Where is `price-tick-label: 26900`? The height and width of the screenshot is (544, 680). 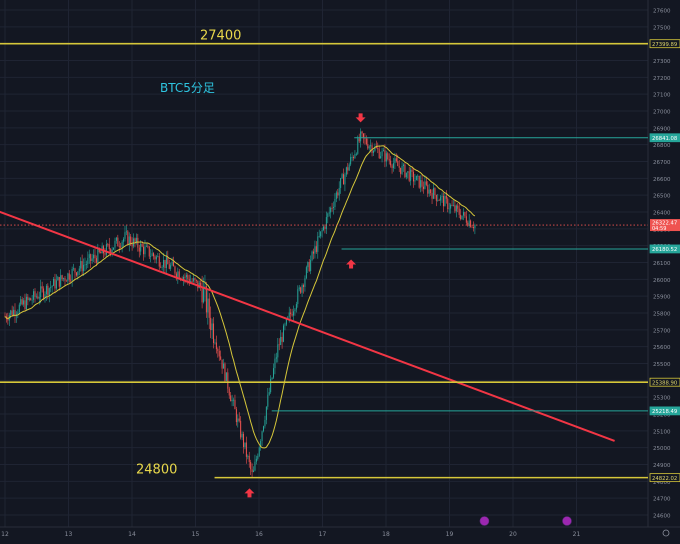 price-tick-label: 26900 is located at coordinates (662, 129).